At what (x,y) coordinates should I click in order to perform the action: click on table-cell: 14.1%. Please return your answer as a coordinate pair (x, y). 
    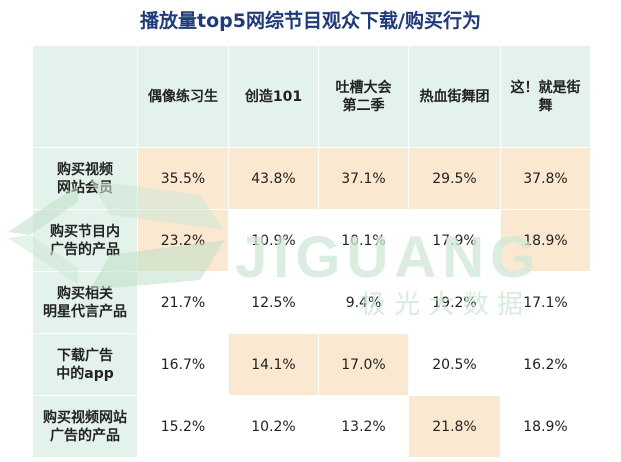
    Looking at the image, I should click on (273, 364).